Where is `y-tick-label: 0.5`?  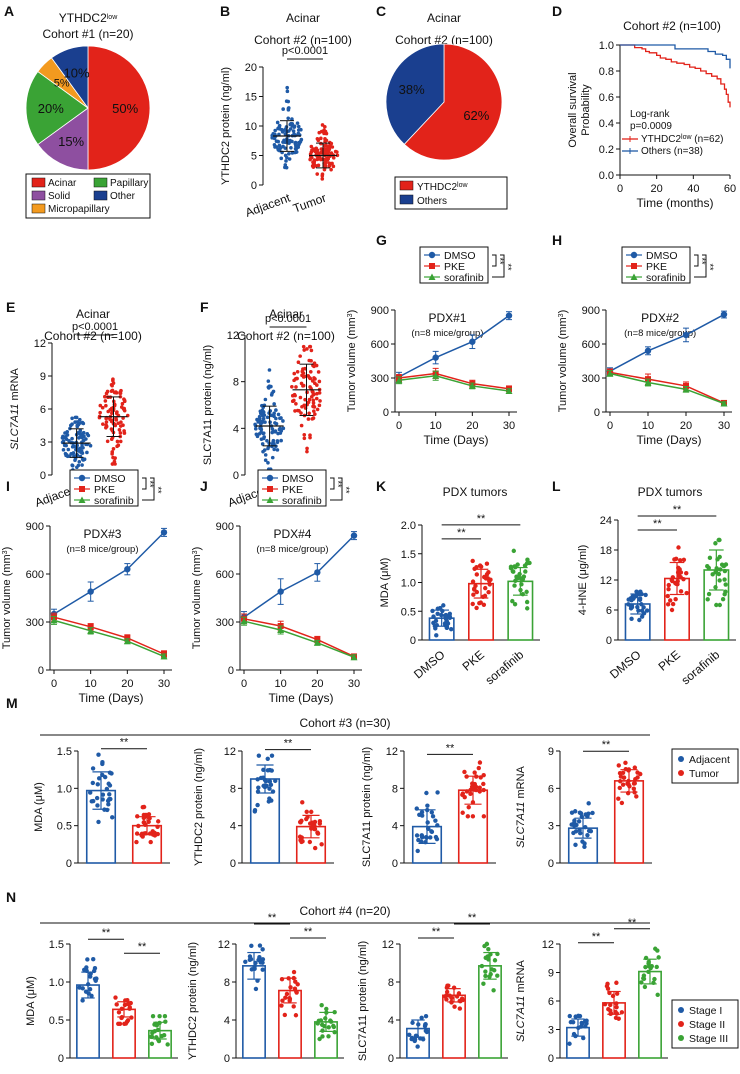
y-tick-label: 0.5 is located at coordinates (64, 827).